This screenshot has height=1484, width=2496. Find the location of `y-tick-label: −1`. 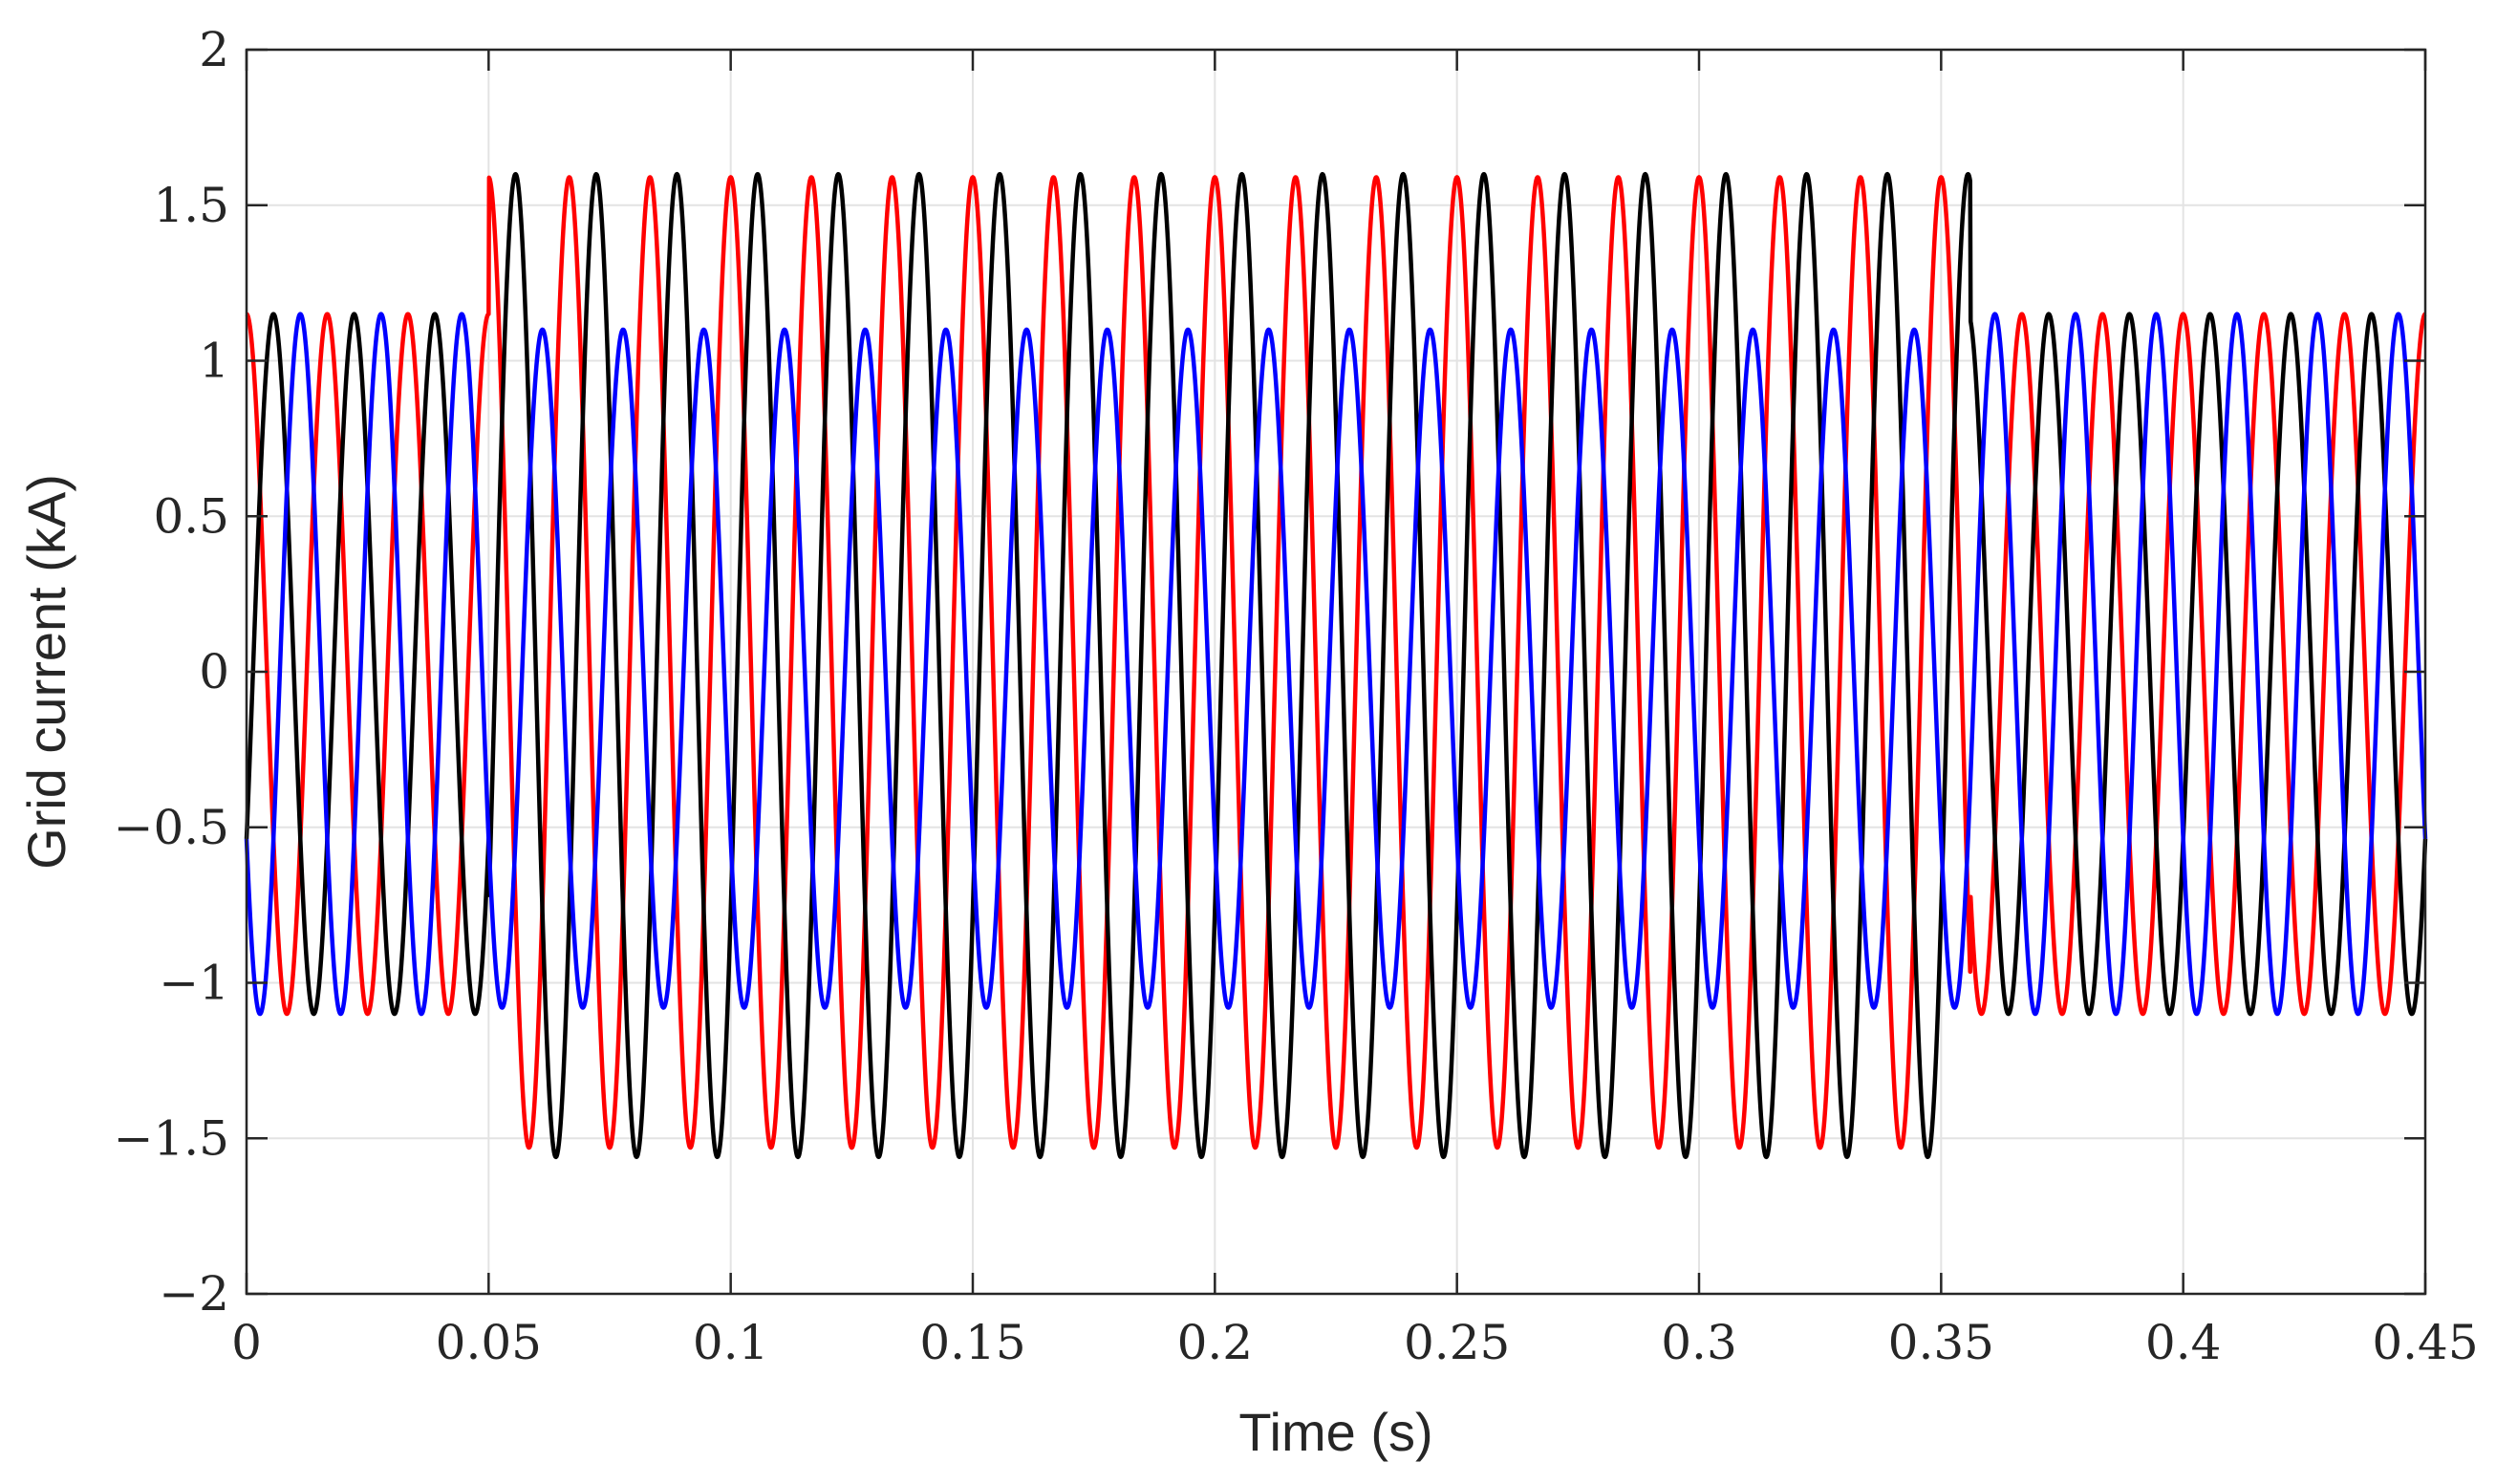

y-tick-label: −1 is located at coordinates (194, 983).